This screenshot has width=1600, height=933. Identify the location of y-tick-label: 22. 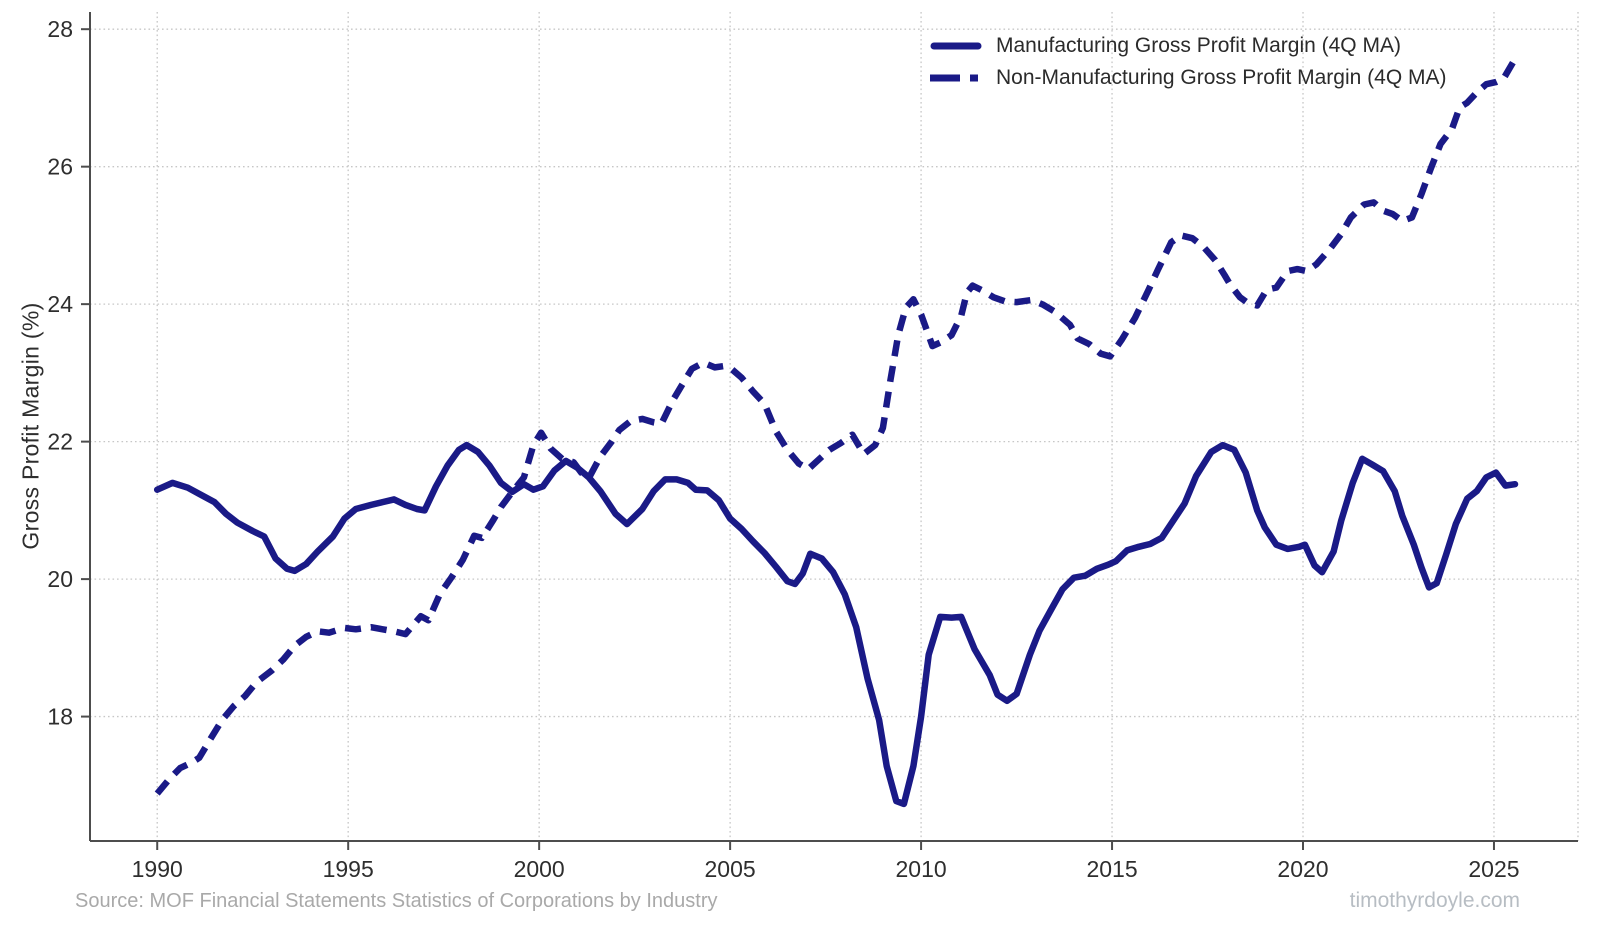
(60, 442).